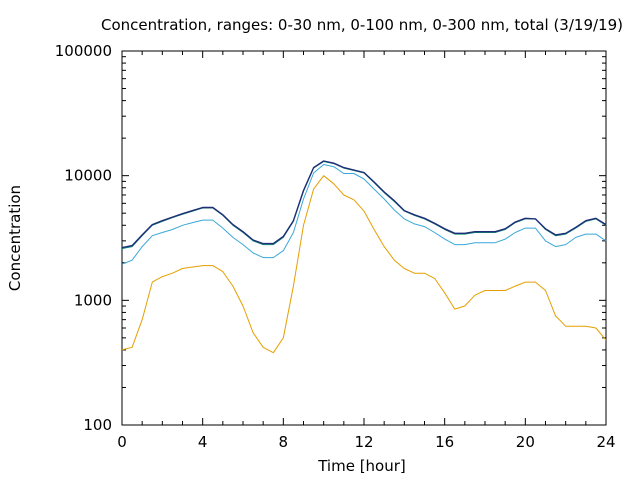 The height and width of the screenshot is (480, 640). What do you see at coordinates (525, 442) in the screenshot?
I see `x-tick-label: 20` at bounding box center [525, 442].